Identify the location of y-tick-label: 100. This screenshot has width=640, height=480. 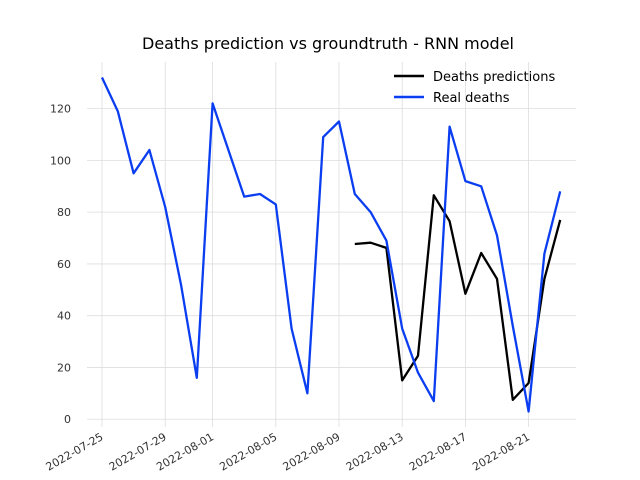
(60, 160).